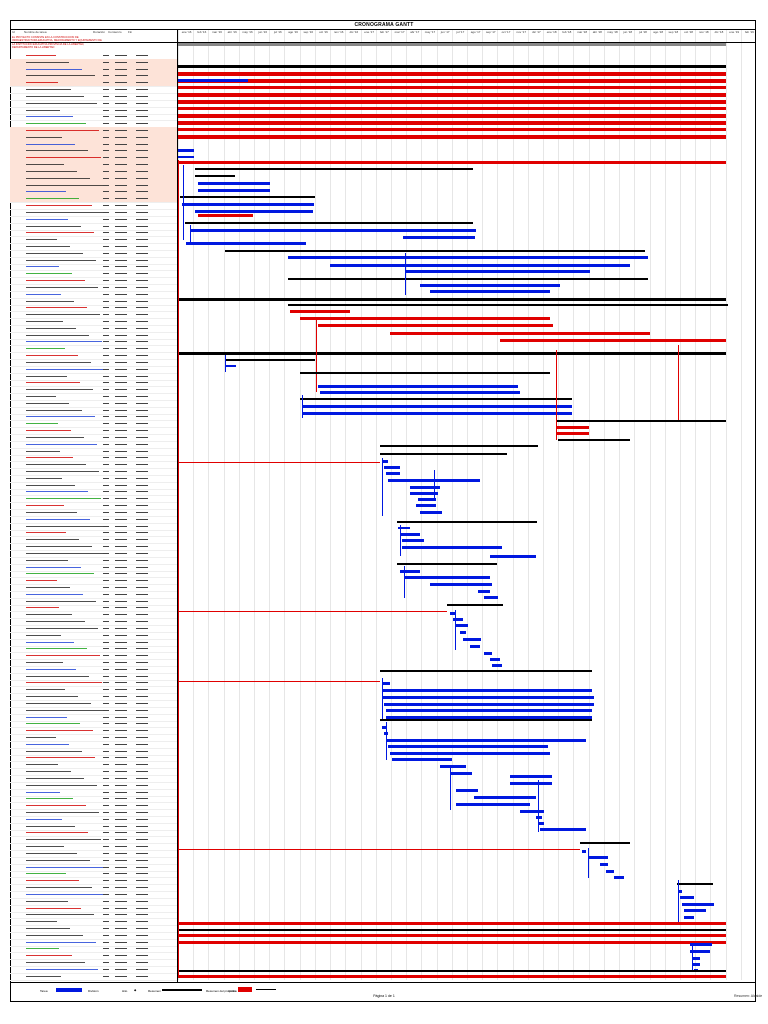  I want to click on project-summary-bar, so click(452, 44).